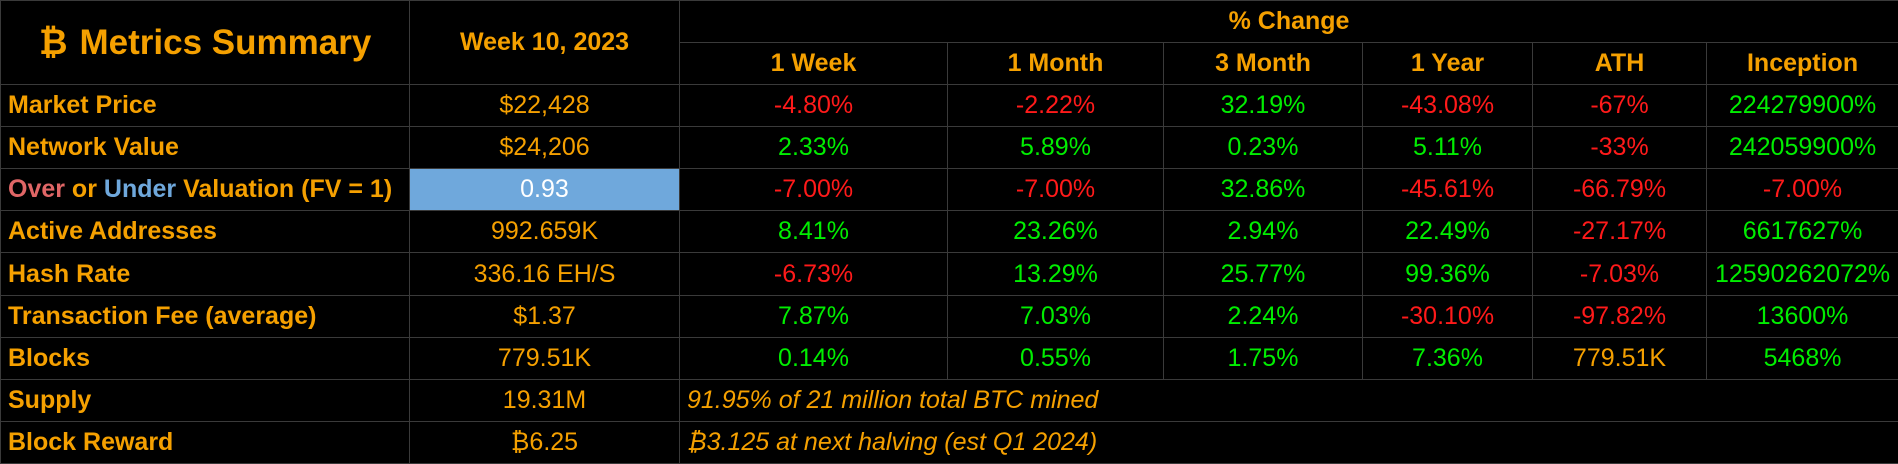  What do you see at coordinates (1447, 64) in the screenshot?
I see `col-header-1-year: 1 Year` at bounding box center [1447, 64].